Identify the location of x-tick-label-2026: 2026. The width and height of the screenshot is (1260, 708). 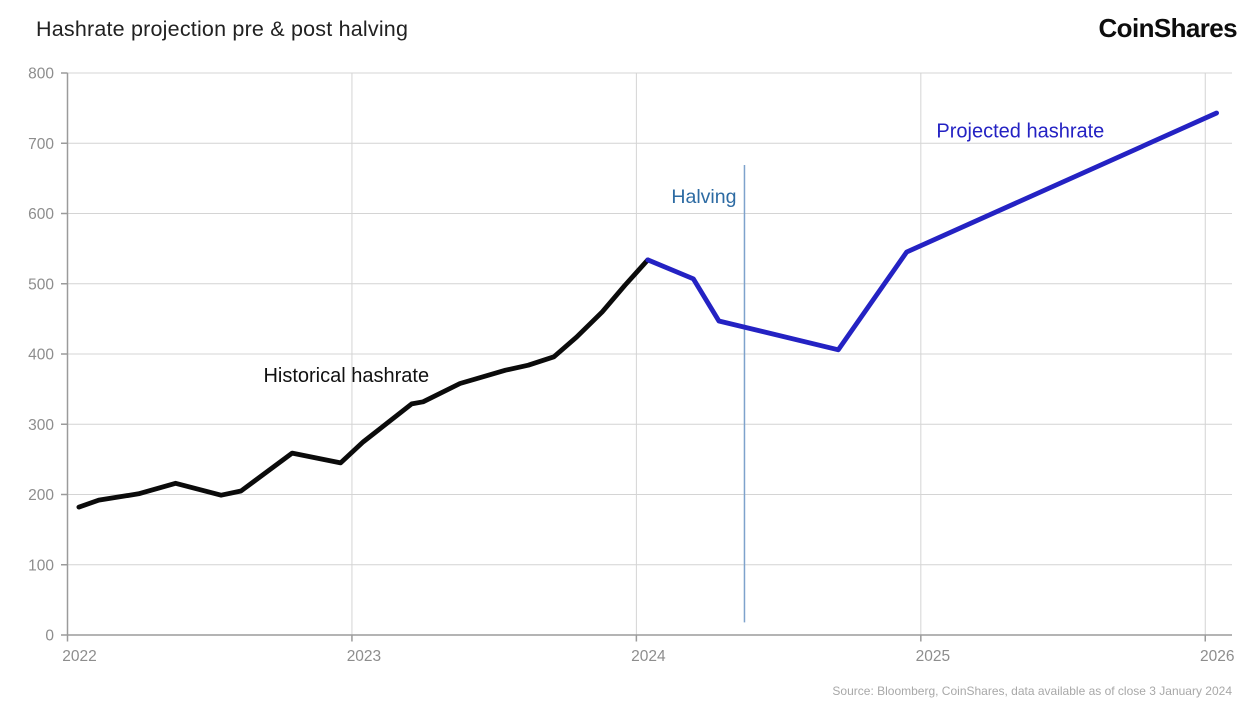
(1217, 656).